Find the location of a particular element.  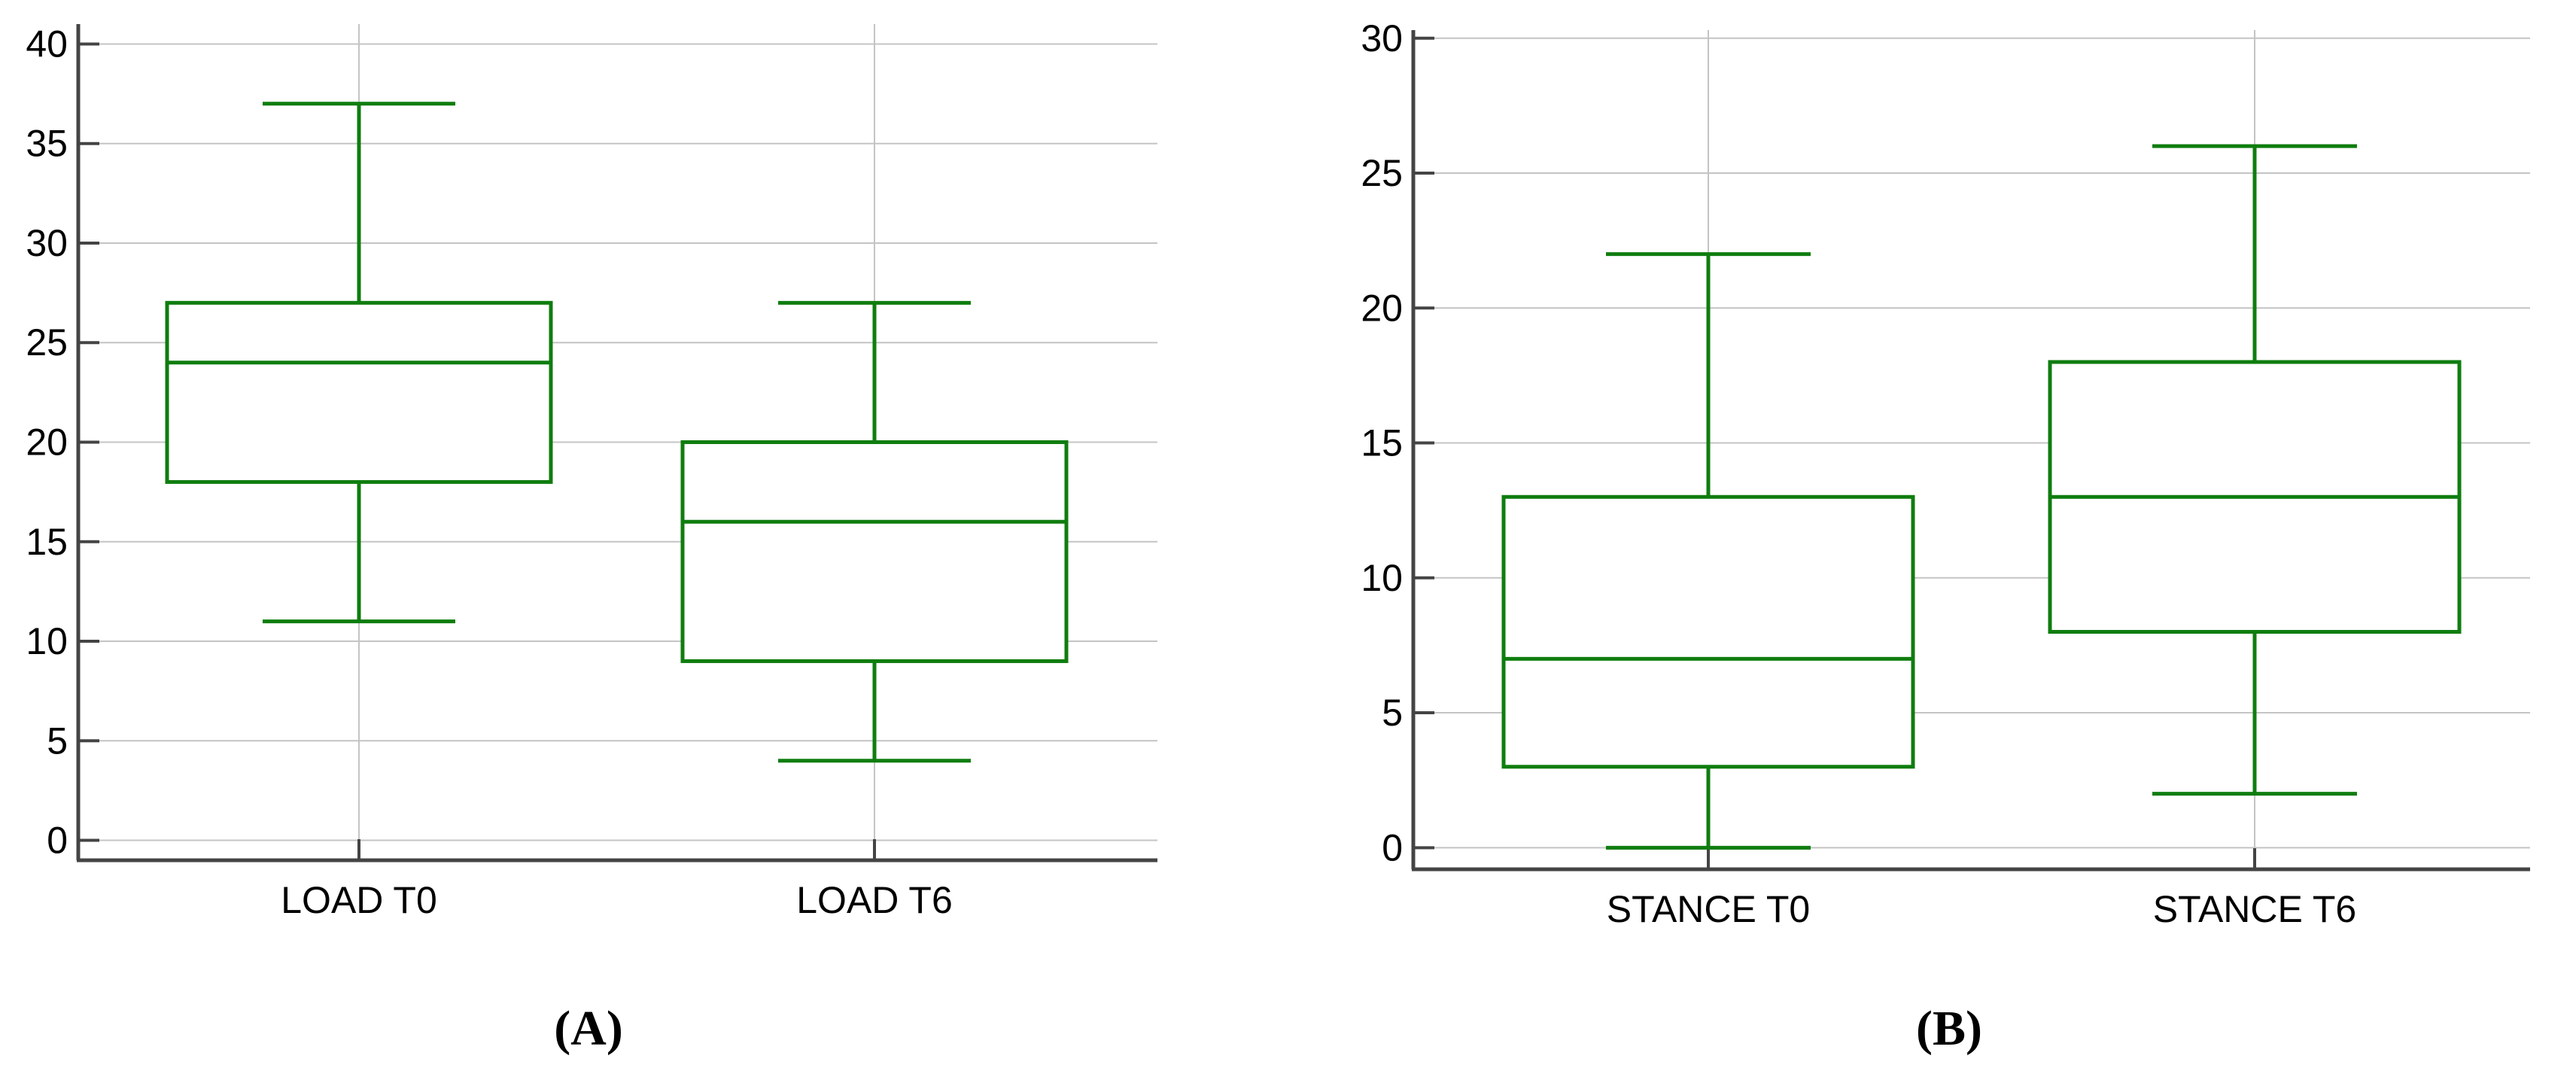

panel-label: (B) is located at coordinates (1949, 1028).